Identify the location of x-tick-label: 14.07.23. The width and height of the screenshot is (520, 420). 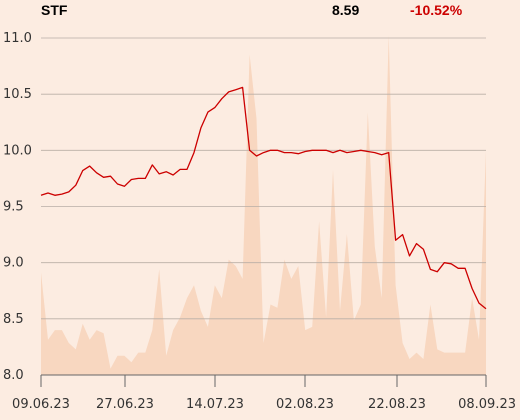
(215, 404).